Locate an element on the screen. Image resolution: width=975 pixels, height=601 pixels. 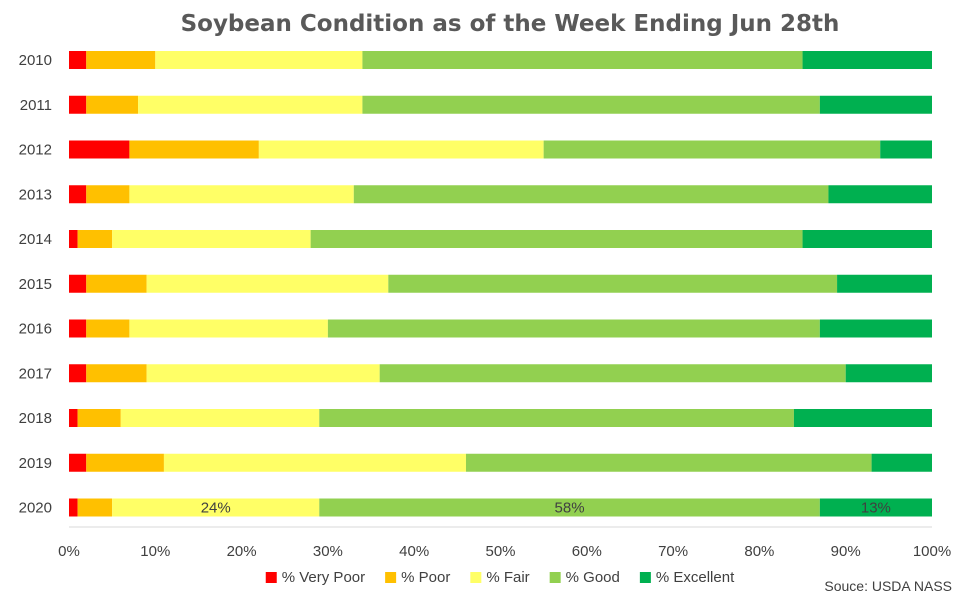
source-note: Souce: USDA NASS is located at coordinates (888, 586).